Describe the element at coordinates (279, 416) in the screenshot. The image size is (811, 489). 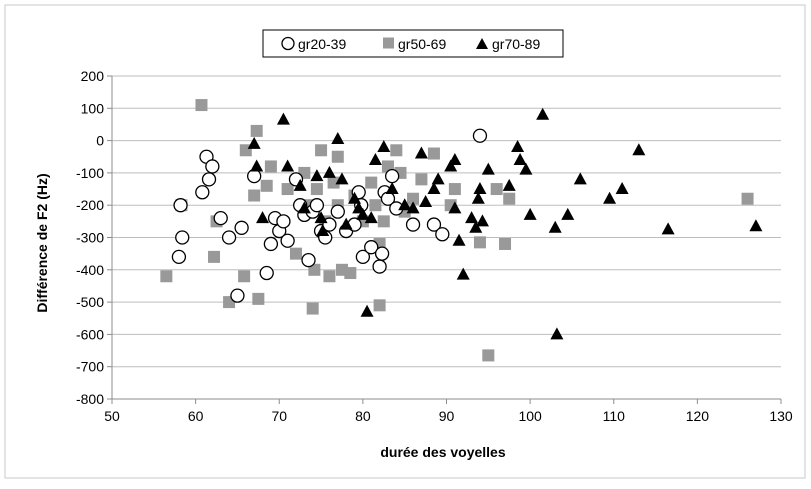
I see `x-tick-label: 70` at that location.